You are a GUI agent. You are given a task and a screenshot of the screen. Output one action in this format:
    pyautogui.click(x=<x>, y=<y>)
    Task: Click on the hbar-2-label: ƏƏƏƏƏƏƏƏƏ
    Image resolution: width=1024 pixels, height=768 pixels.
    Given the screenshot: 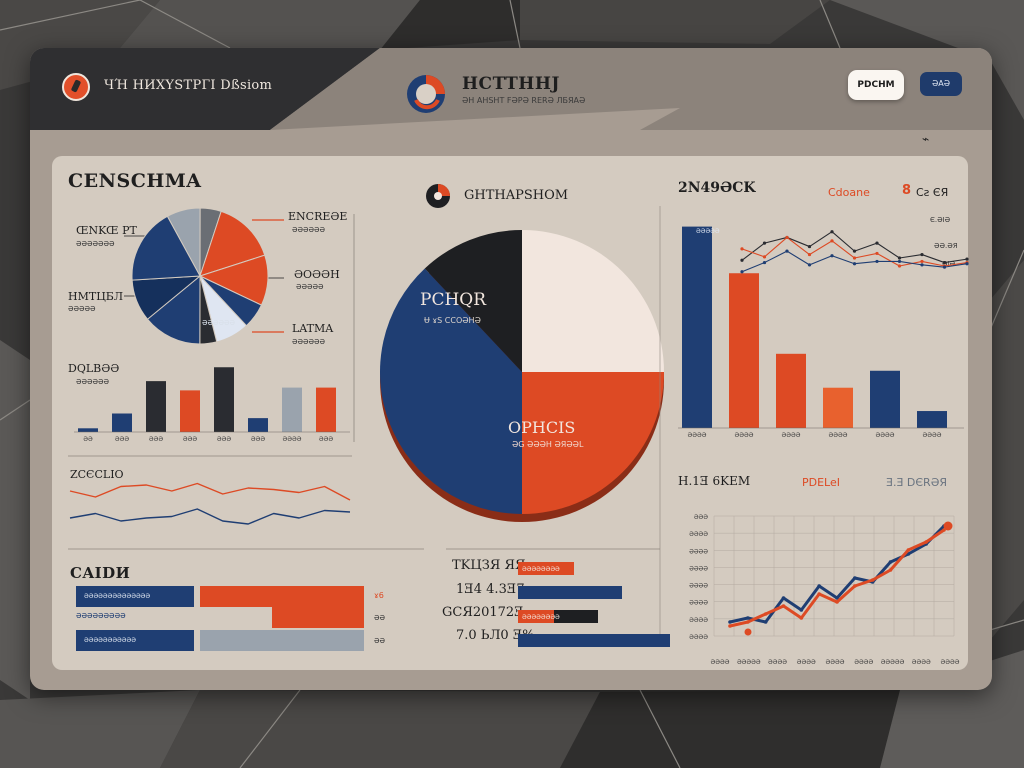 What is the action you would take?
    pyautogui.click(x=101, y=616)
    